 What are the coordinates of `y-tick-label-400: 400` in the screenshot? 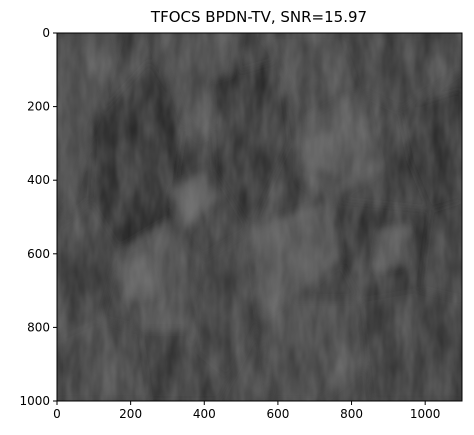 It's located at (38, 180).